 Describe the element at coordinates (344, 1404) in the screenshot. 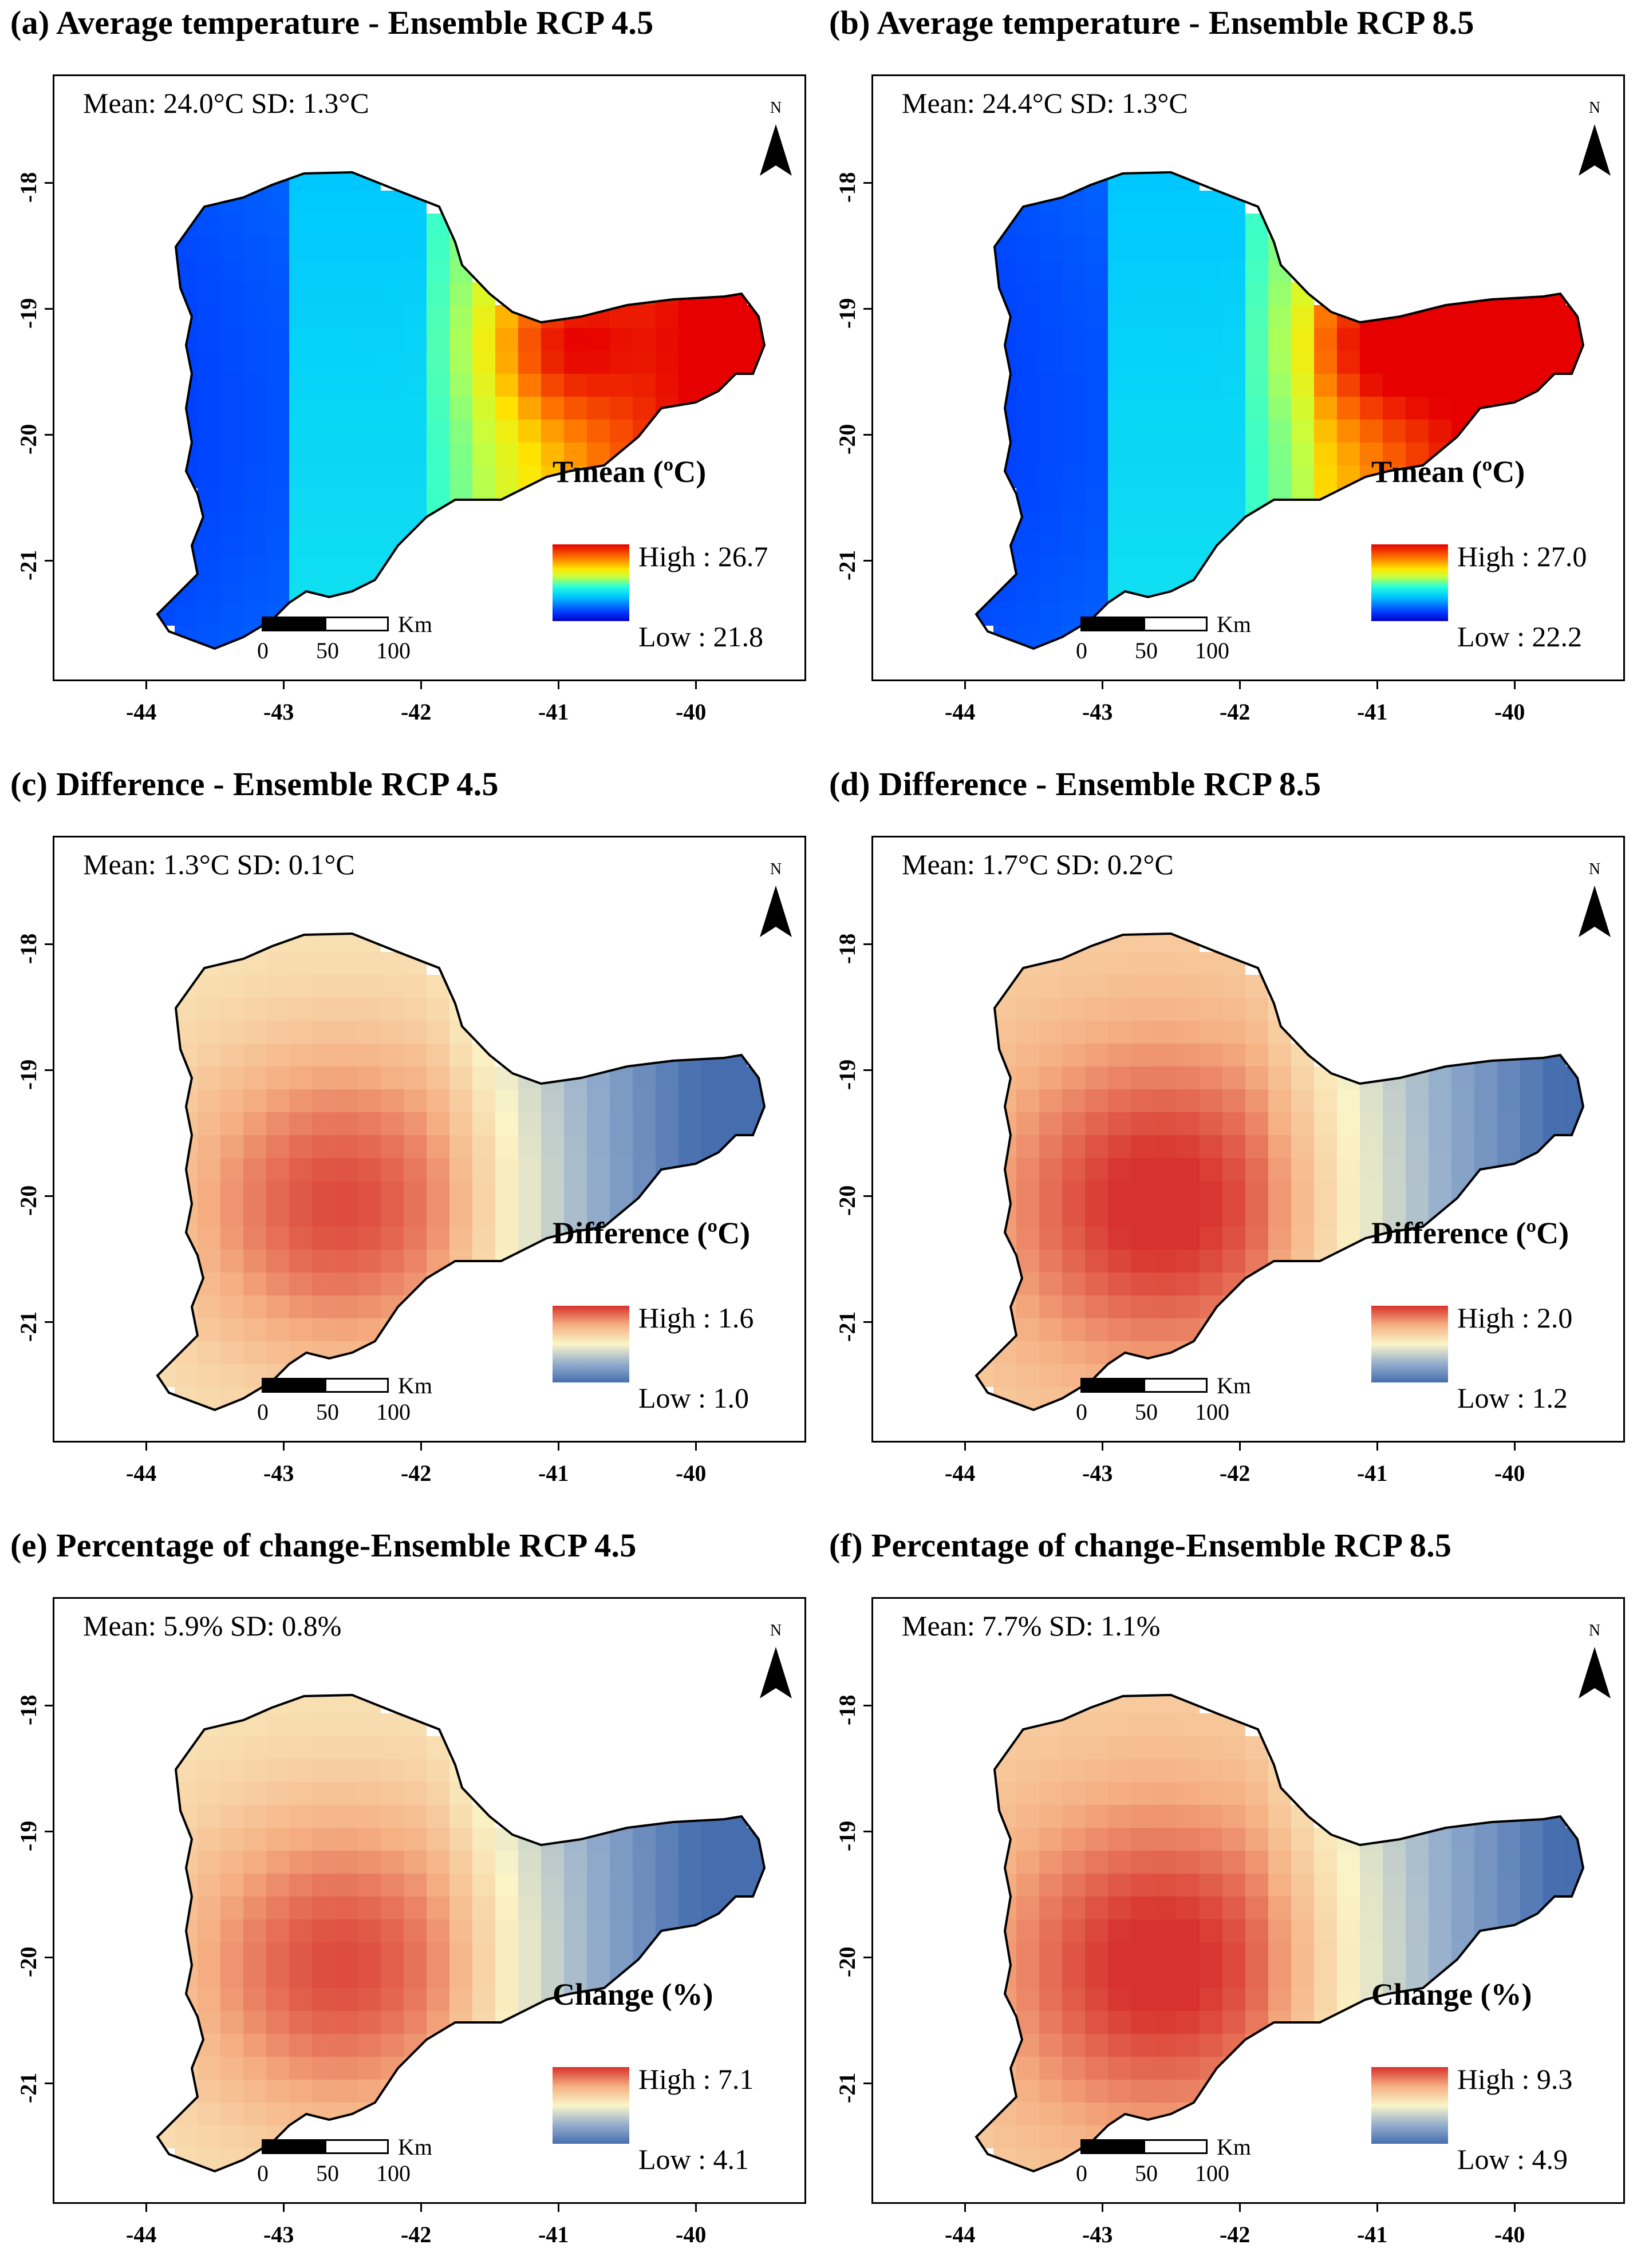

I see `scale-bar: Km 0 50 100` at that location.